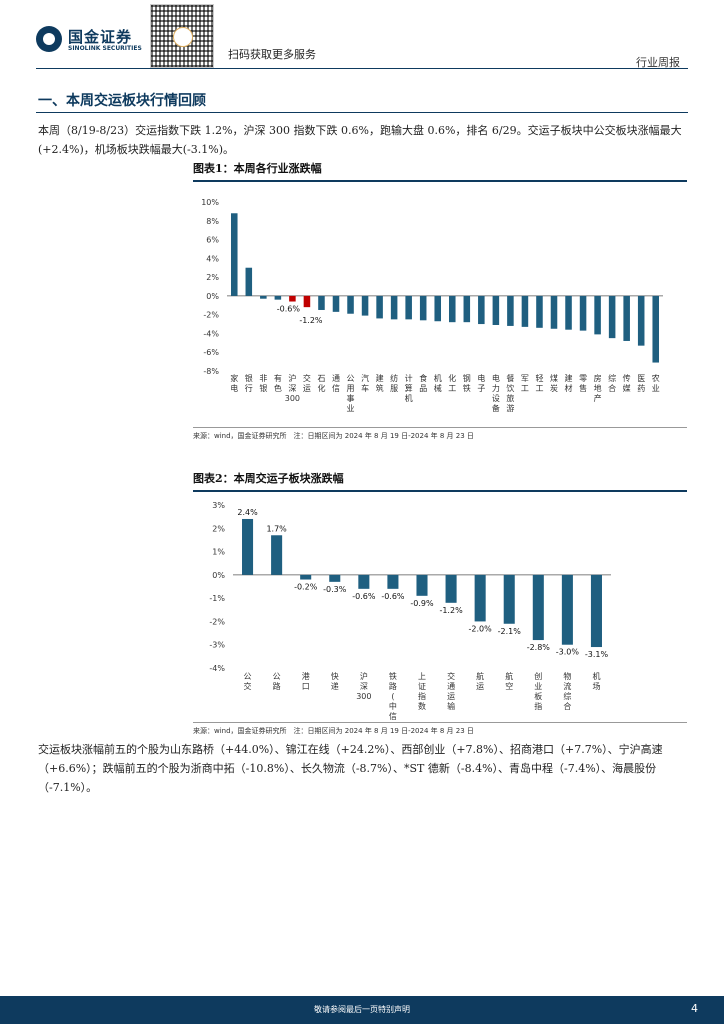  Describe the element at coordinates (509, 681) in the screenshot. I see `category-label: 航空` at that location.